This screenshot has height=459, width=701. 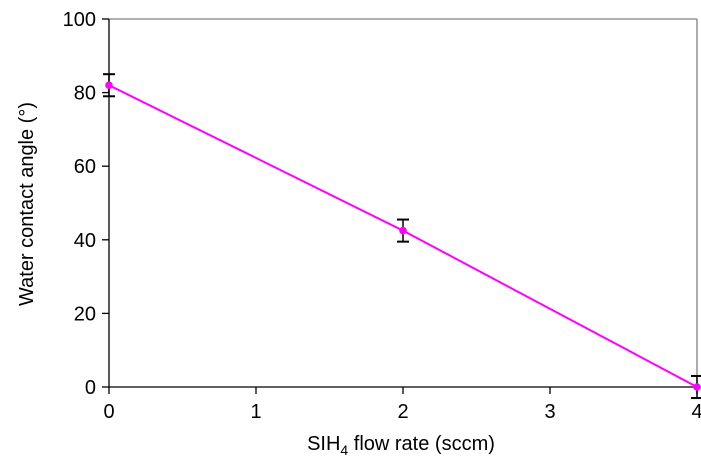 I want to click on x-axis-title-sub: 4, so click(x=344, y=450).